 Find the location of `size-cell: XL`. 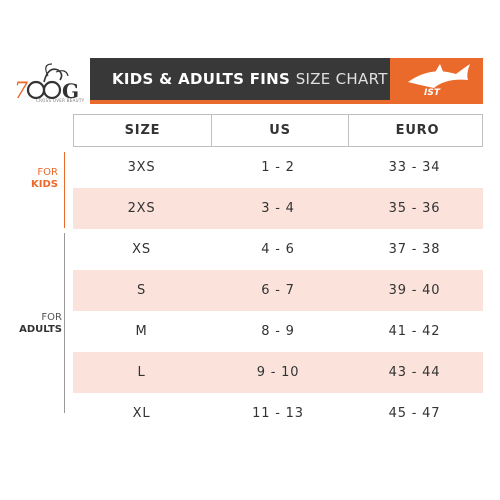

size-cell: XL is located at coordinates (141, 413).